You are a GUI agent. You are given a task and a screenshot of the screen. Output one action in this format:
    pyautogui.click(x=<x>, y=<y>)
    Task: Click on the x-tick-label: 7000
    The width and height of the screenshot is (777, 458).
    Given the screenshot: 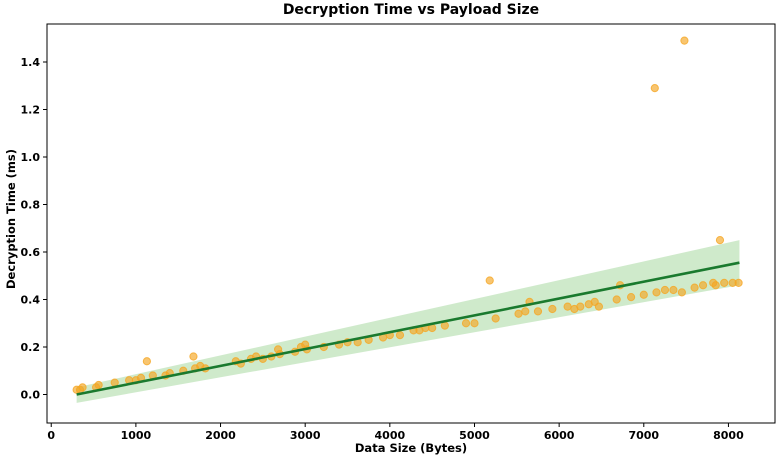 What is the action you would take?
    pyautogui.click(x=643, y=435)
    